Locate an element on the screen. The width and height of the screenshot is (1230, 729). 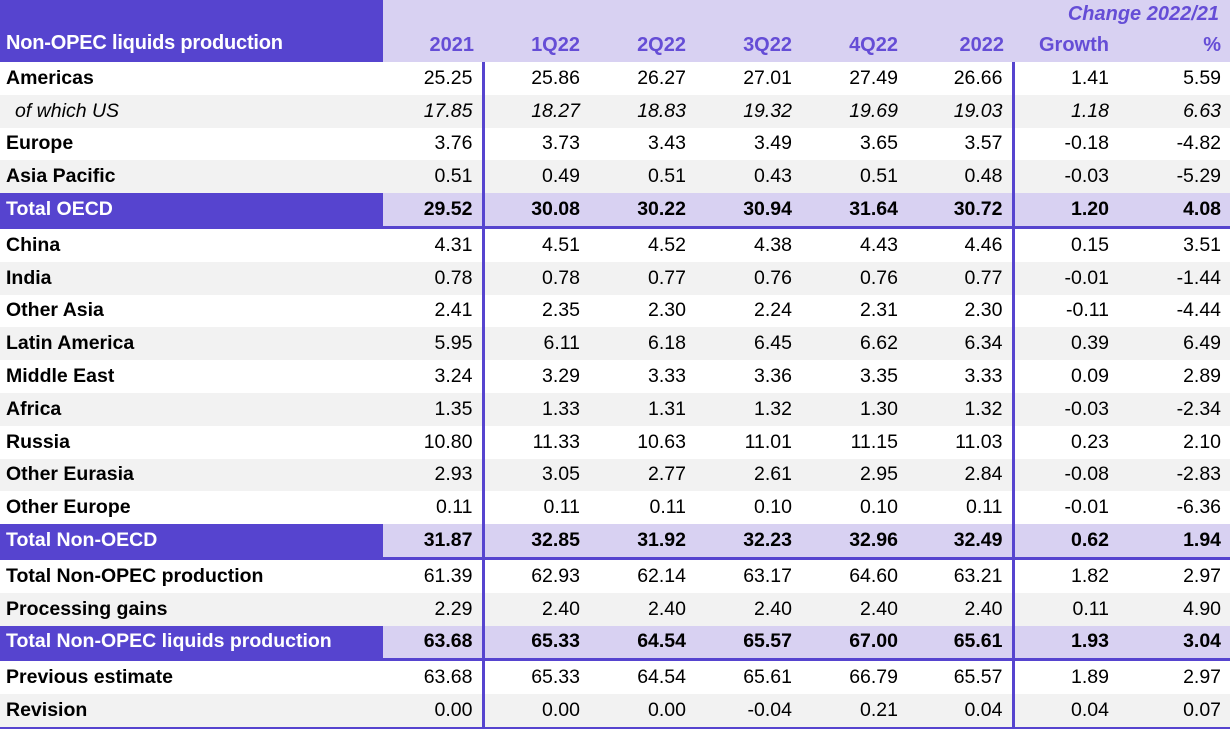
cell-1q22: 0.00 is located at coordinates (561, 710).